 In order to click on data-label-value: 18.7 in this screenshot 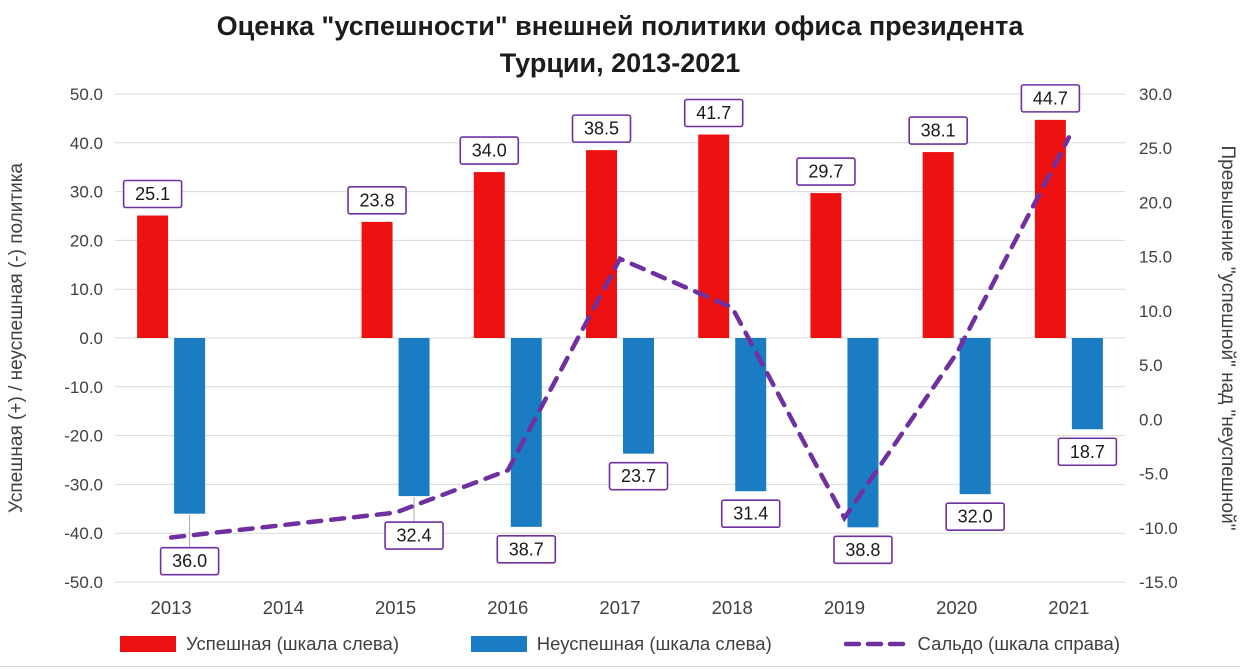, I will do `click(1087, 452)`.